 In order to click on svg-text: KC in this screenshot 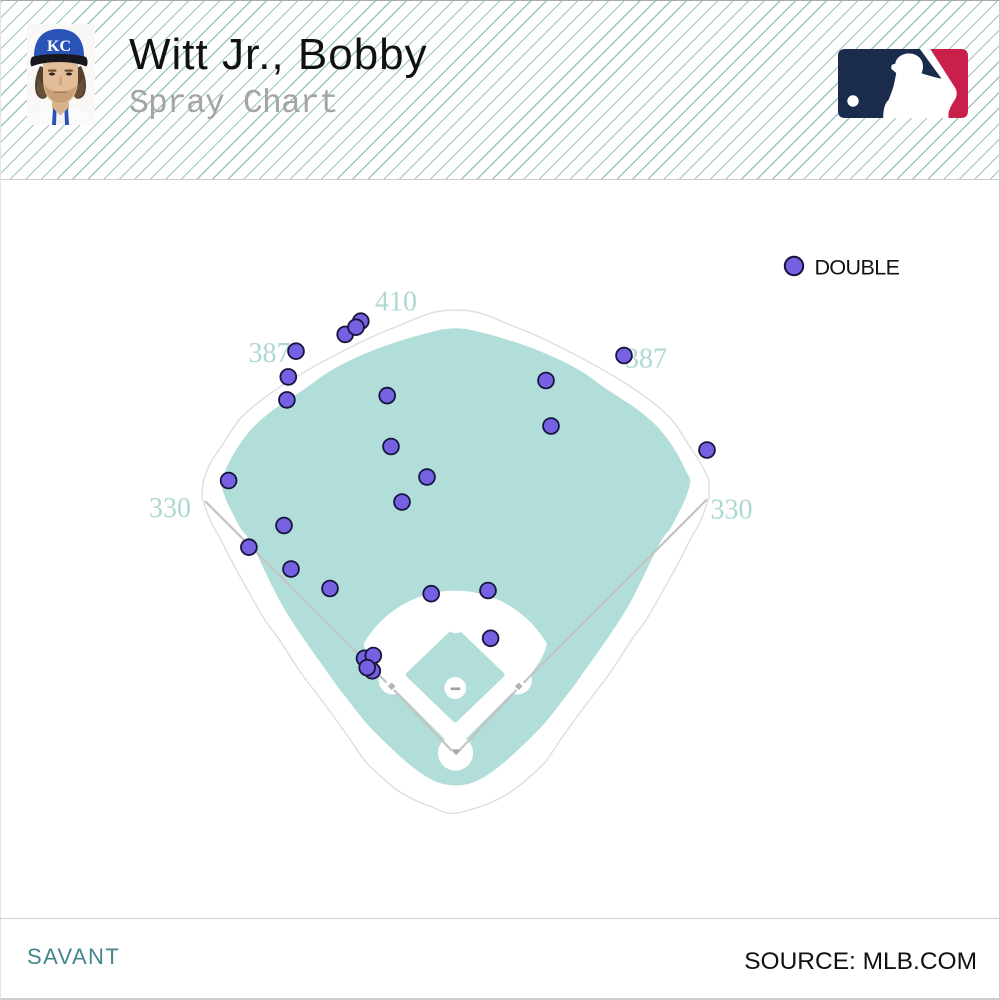, I will do `click(59, 46)`.